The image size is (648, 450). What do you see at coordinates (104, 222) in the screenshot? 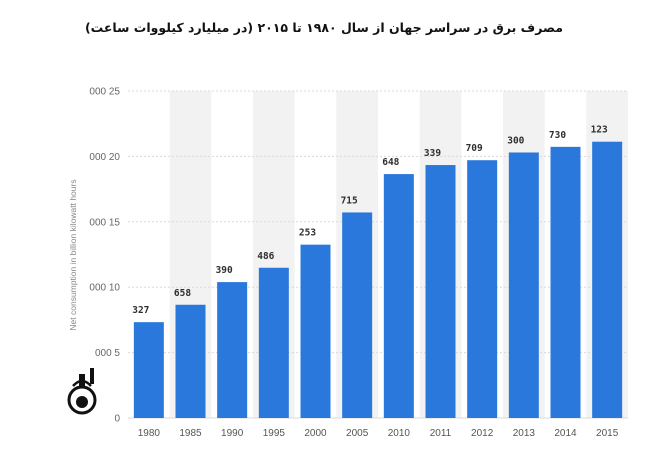
I see `y-tick-label: 000 15` at bounding box center [104, 222].